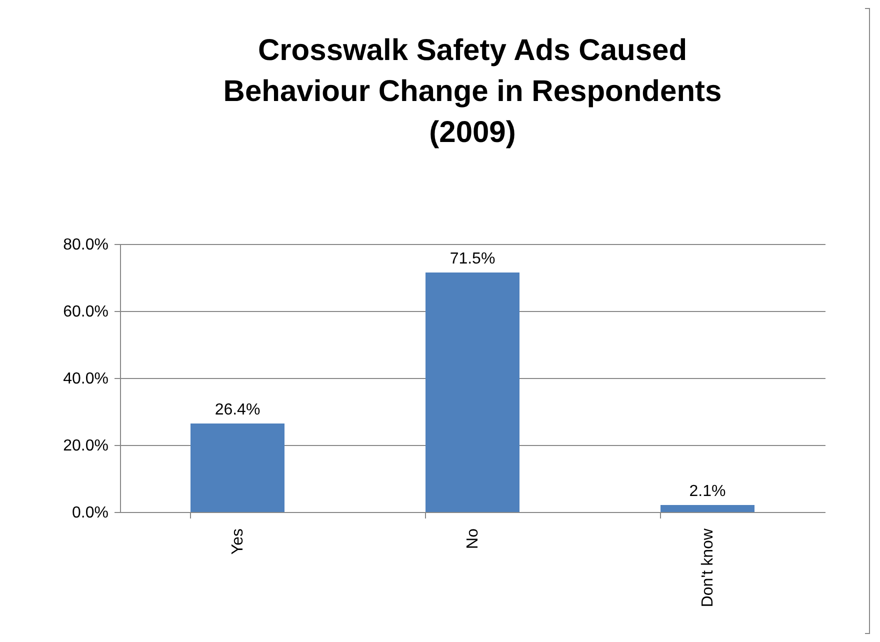 The image size is (880, 642). I want to click on y-tick-label: 0.0%, so click(90, 513).